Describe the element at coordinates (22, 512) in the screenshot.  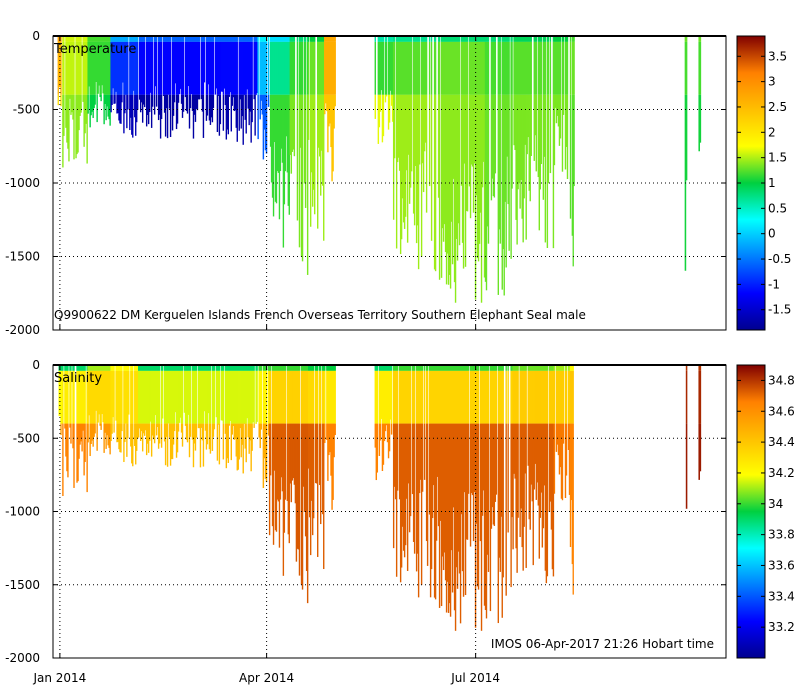
I see `y-tick-label: -1000` at that location.